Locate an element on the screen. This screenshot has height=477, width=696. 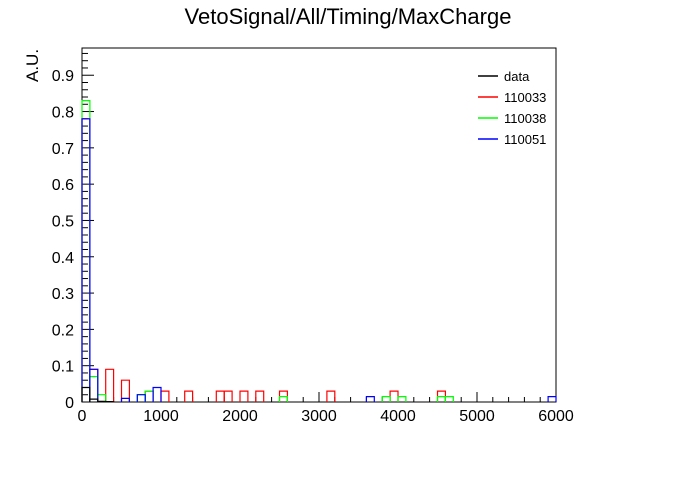
y-tick-label: 0.5 is located at coordinates (63, 221).